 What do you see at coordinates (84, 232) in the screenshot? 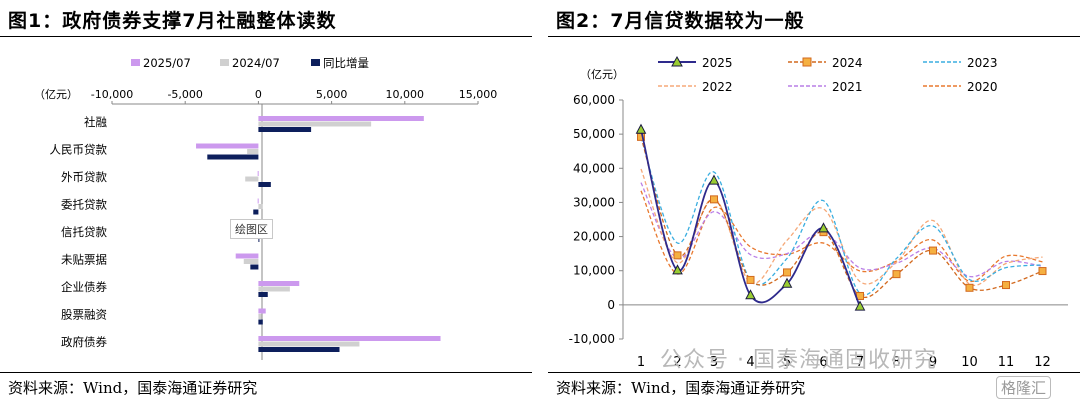
I see `category-label: 信托贷款` at bounding box center [84, 232].